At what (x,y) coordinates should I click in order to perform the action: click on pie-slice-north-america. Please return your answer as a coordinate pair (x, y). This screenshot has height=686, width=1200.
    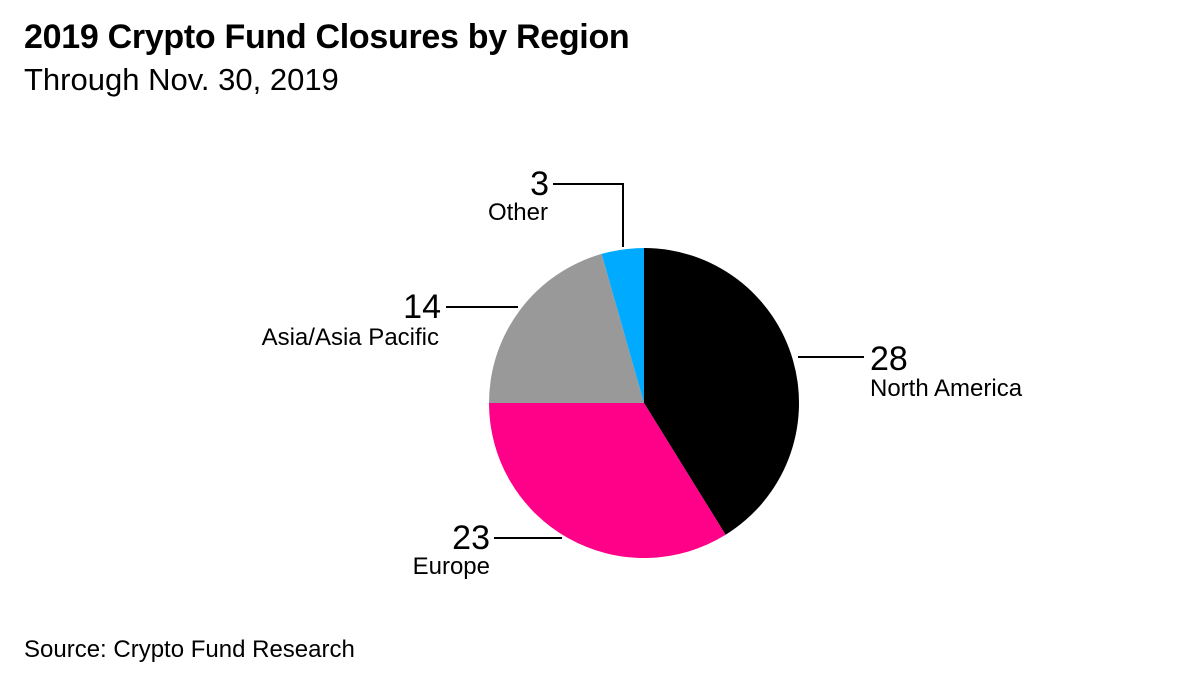
    Looking at the image, I should click on (721, 391).